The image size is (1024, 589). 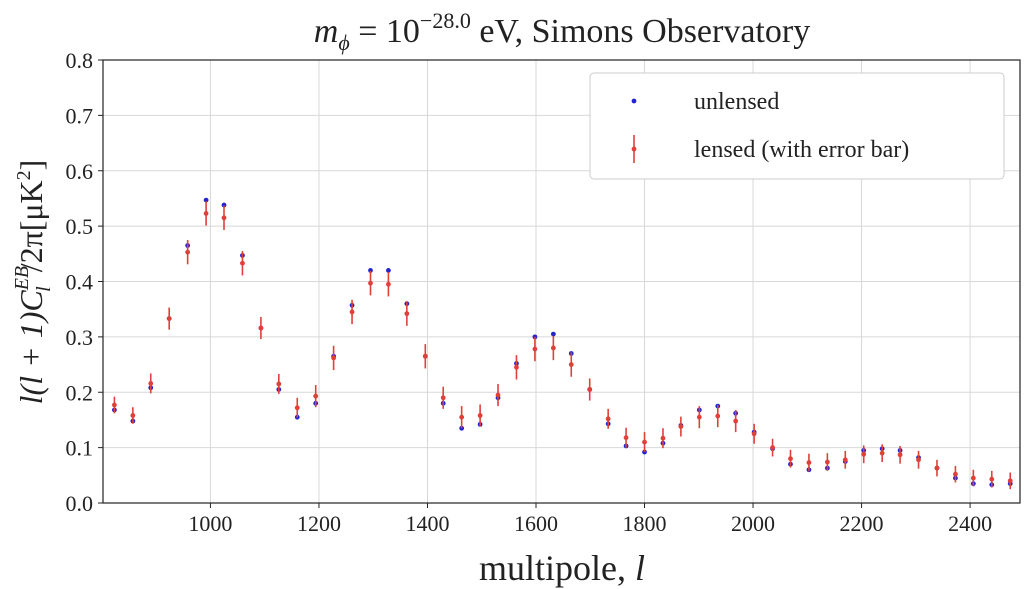 I want to click on x-tick-label: 1200, so click(x=319, y=523).